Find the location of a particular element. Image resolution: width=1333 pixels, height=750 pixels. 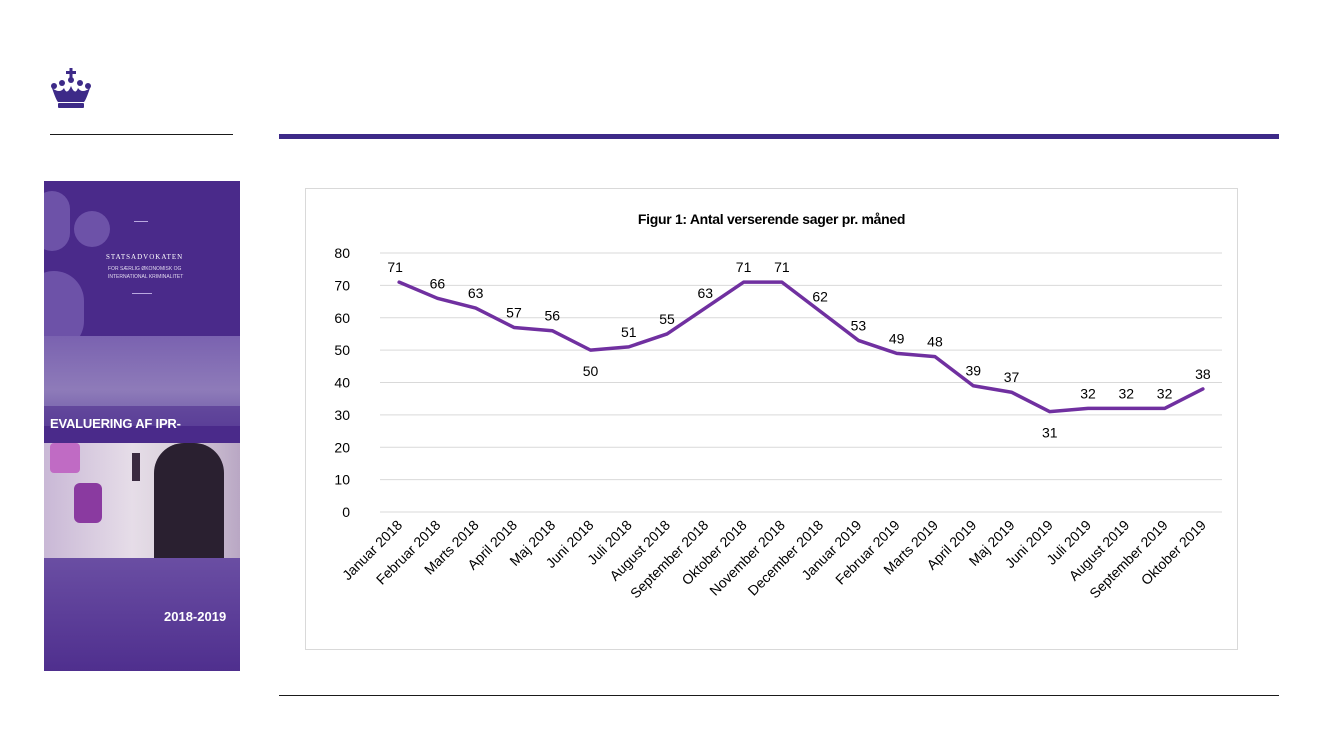

cover-title: EVALUERING AF IPR-OMRÅDET is located at coordinates (142, 436).